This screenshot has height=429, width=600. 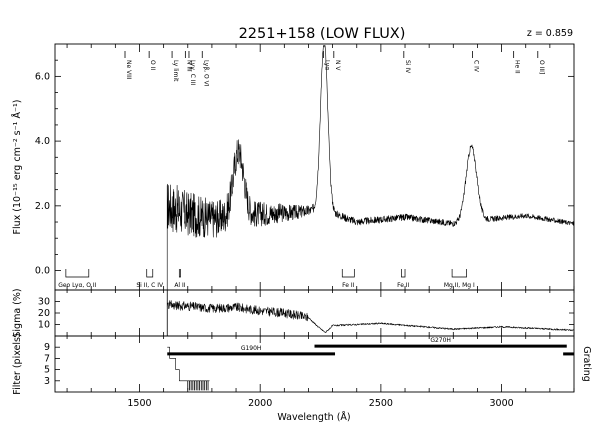 I want to click on emission-line-label: C IV, so click(x=476, y=66).